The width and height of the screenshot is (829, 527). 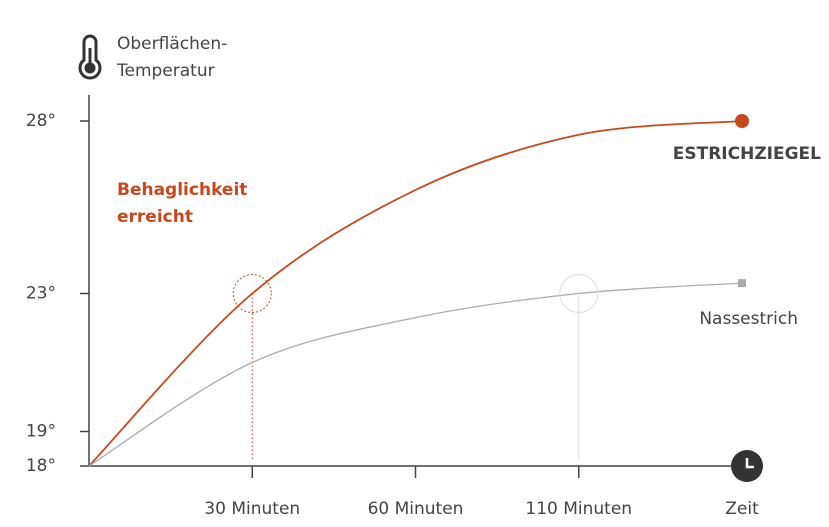 What do you see at coordinates (252, 293) in the screenshot?
I see `highlight-ring` at bounding box center [252, 293].